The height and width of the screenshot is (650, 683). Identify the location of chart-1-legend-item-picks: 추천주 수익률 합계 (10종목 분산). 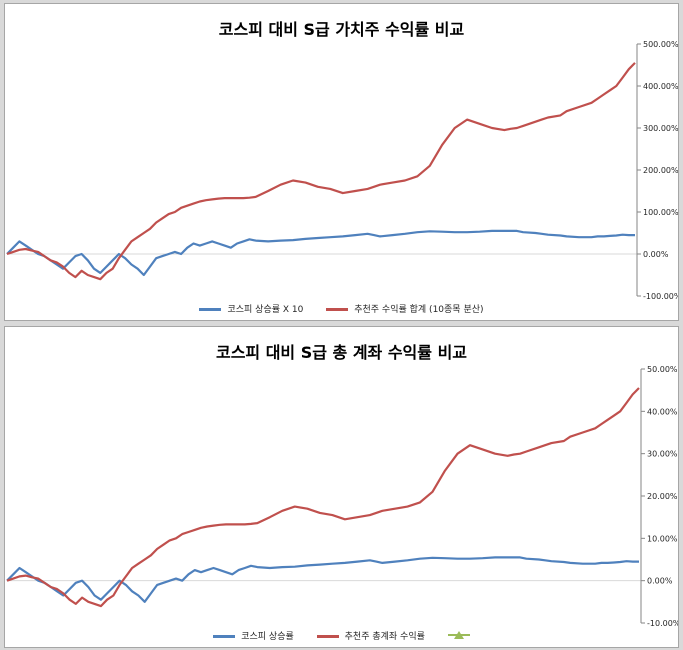
(405, 308).